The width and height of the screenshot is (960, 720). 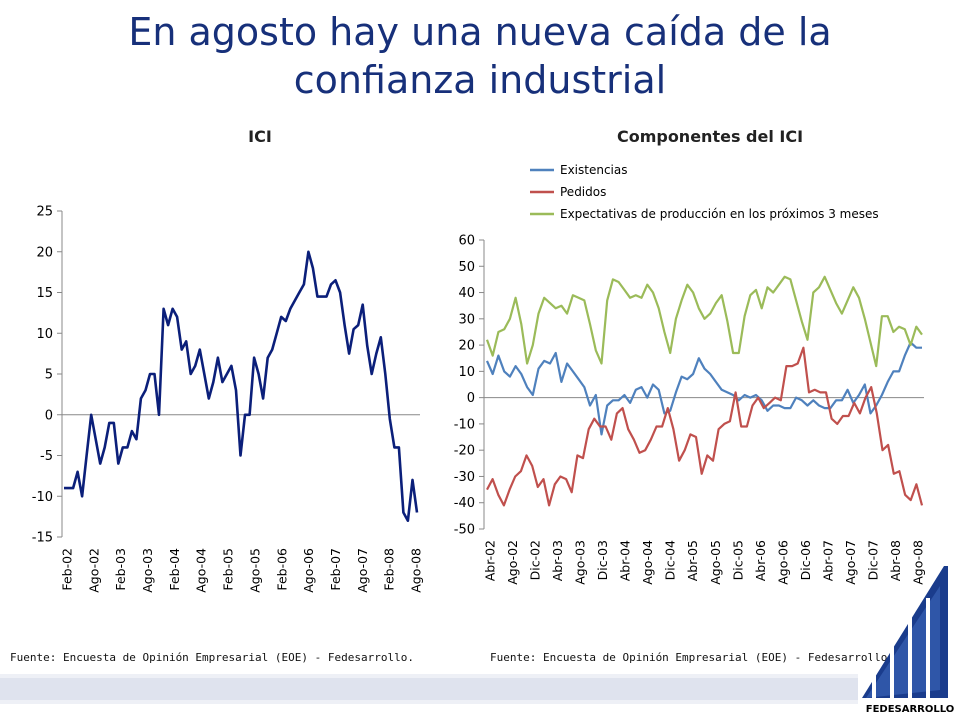 What do you see at coordinates (49, 375) in the screenshot?
I see `y-tick-label: 5` at bounding box center [49, 375].